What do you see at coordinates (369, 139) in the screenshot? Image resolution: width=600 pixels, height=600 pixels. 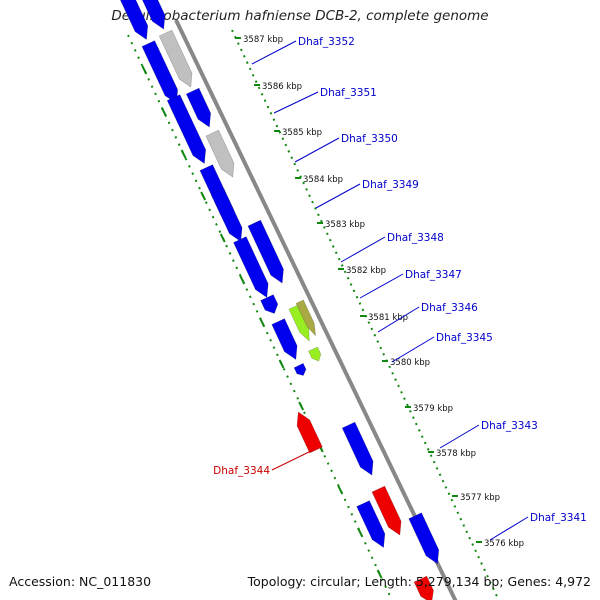 I see `gene-label: Dhaf_3350` at bounding box center [369, 139].